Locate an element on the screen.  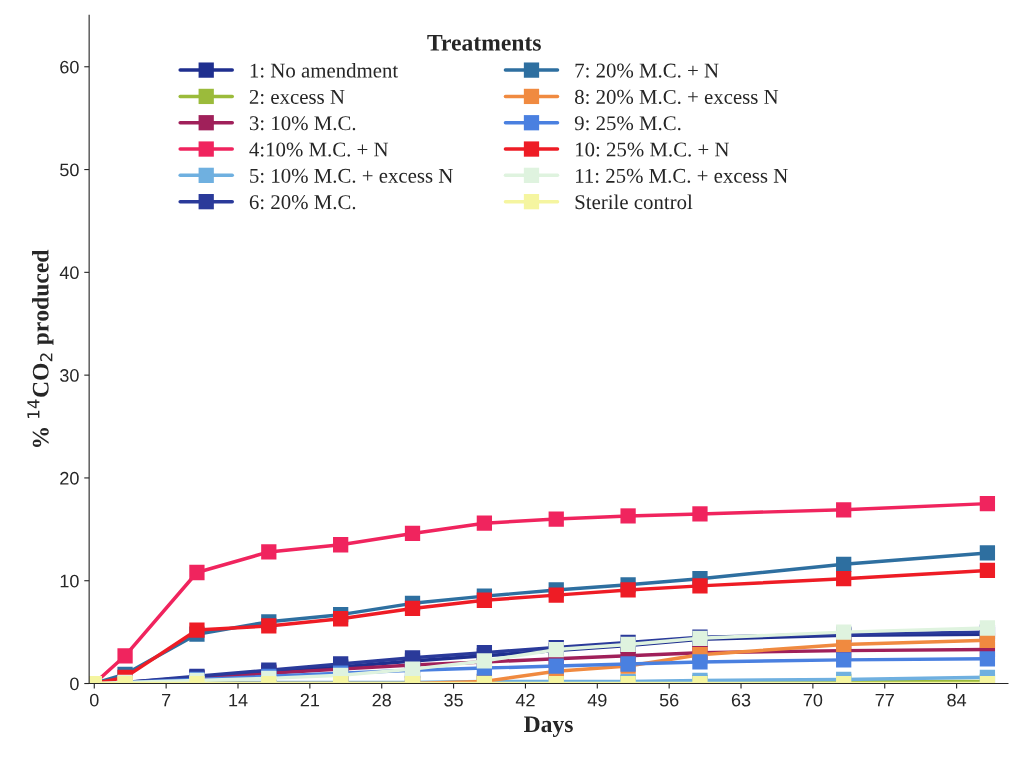
x-tick-label: 7 is located at coordinates (166, 700).